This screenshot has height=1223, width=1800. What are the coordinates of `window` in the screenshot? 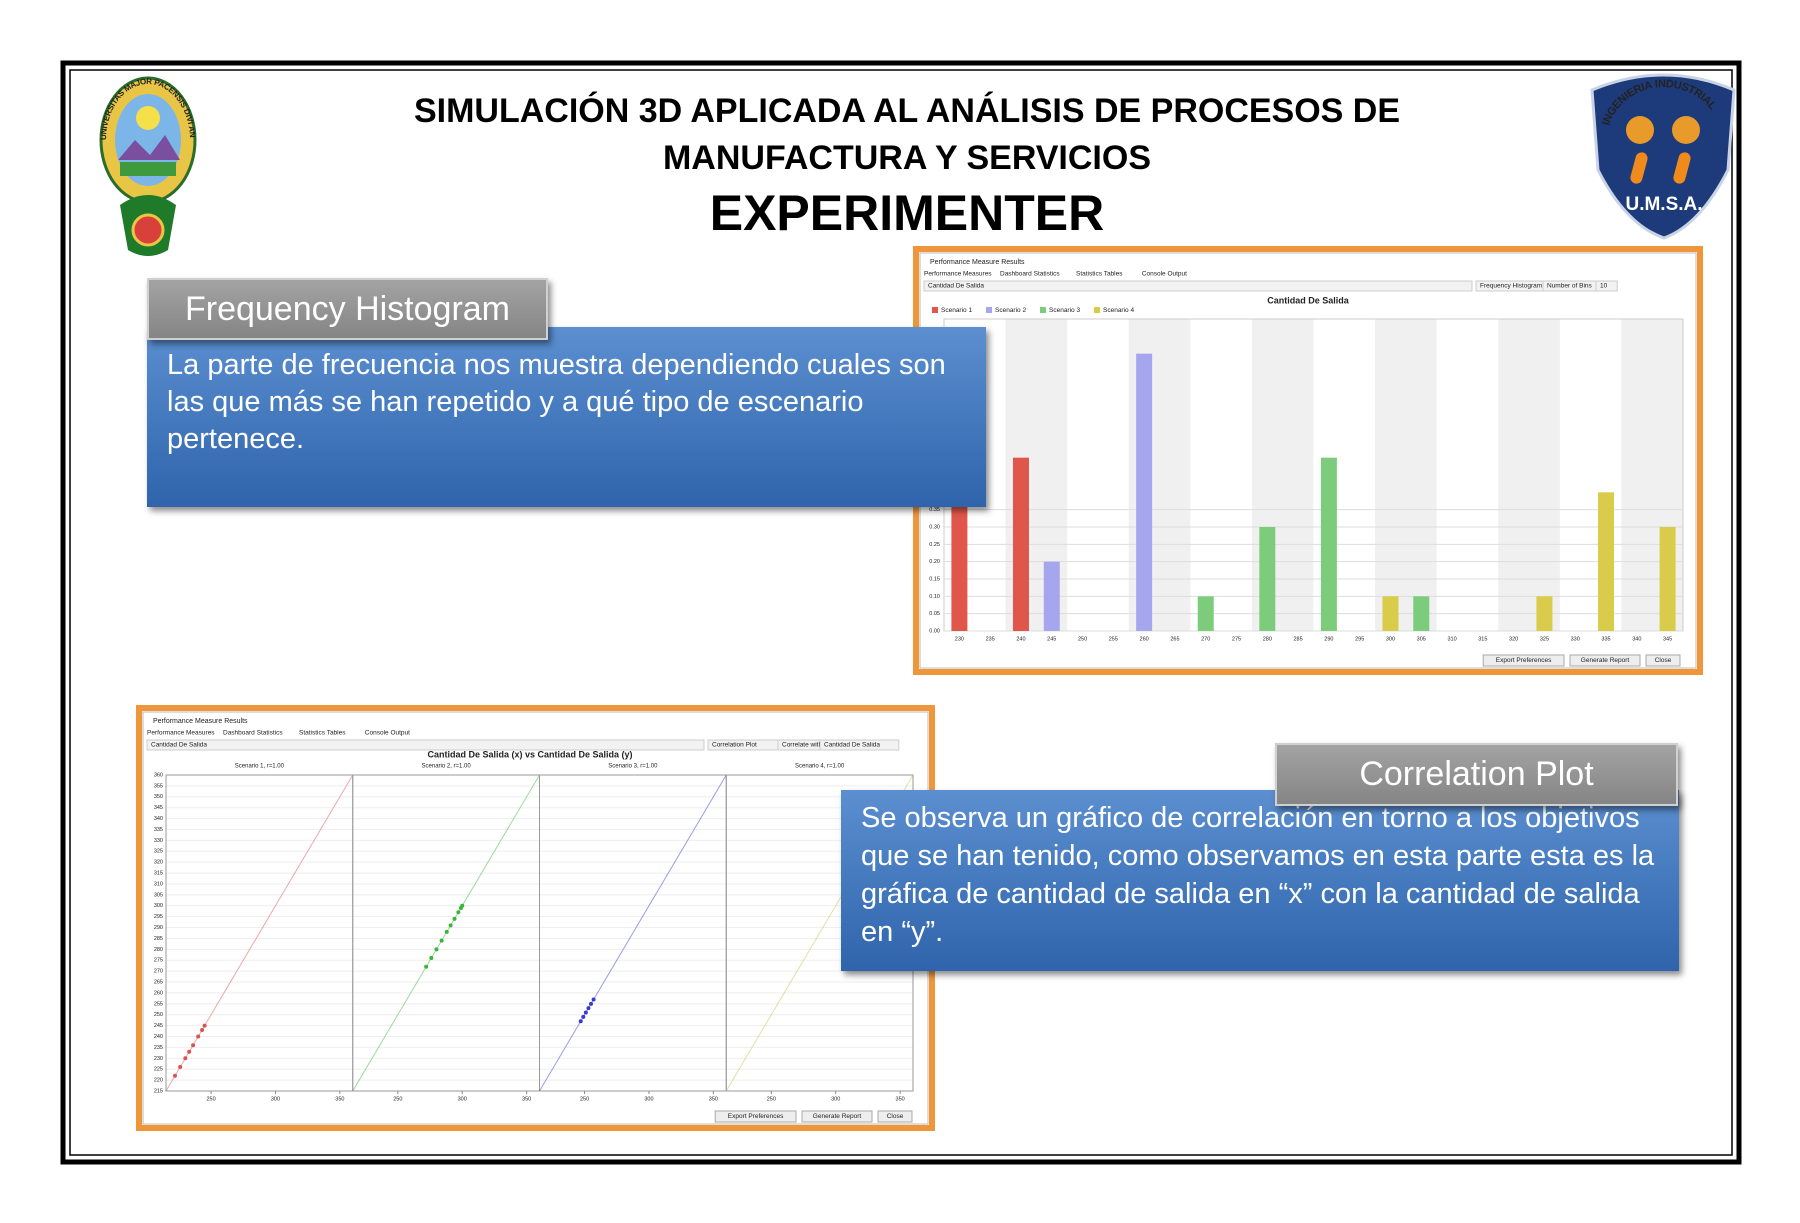 It's located at (535, 918).